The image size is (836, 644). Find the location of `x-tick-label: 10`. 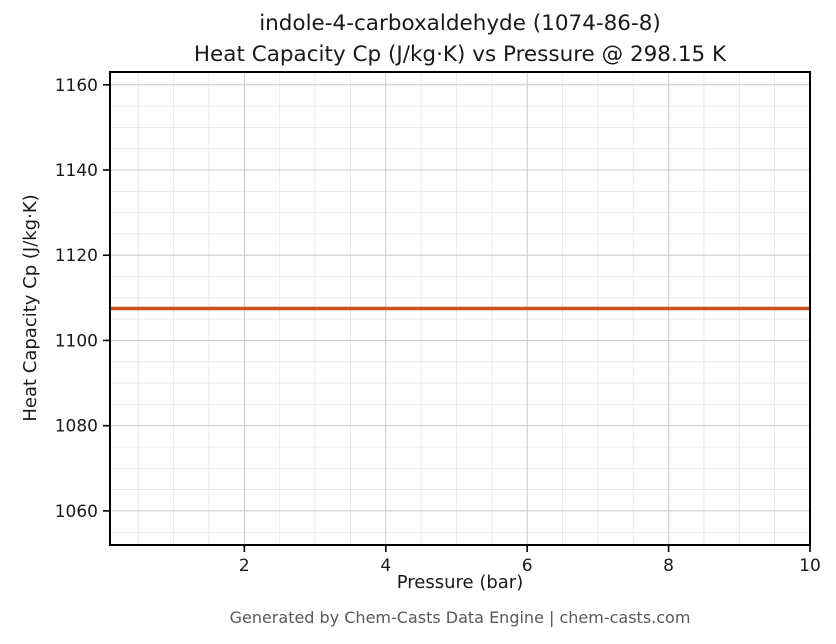

x-tick-label: 10 is located at coordinates (810, 566).